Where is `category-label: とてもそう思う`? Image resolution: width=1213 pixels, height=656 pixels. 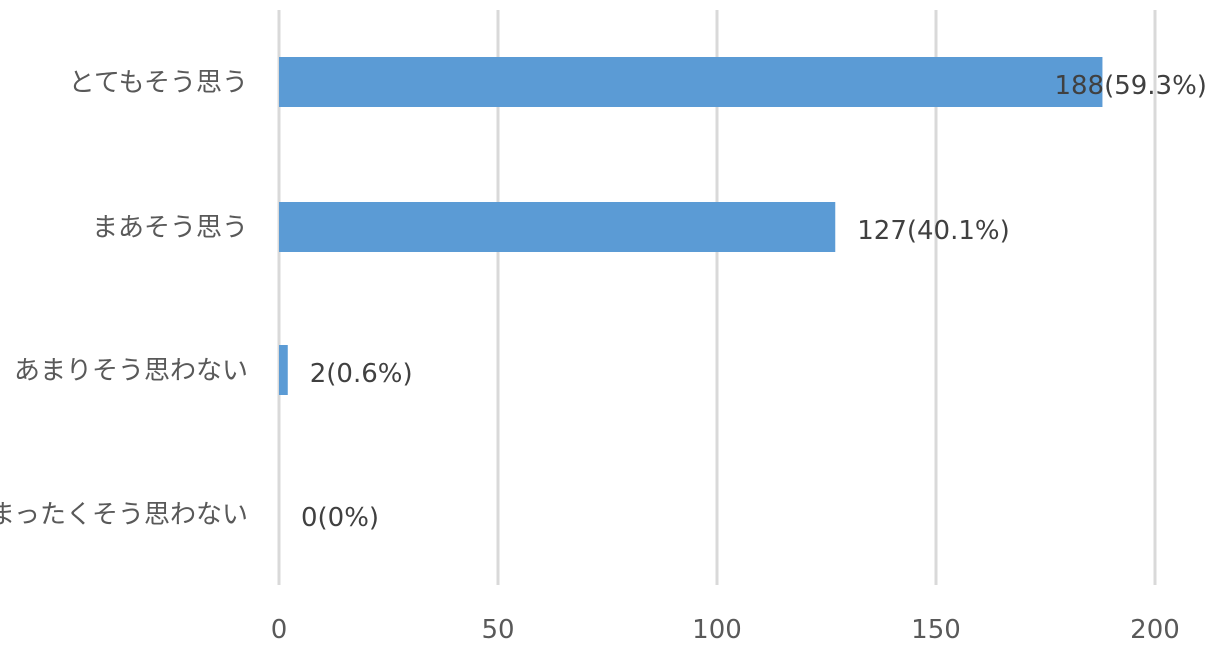 category-label: とてもそう思う is located at coordinates (158, 83).